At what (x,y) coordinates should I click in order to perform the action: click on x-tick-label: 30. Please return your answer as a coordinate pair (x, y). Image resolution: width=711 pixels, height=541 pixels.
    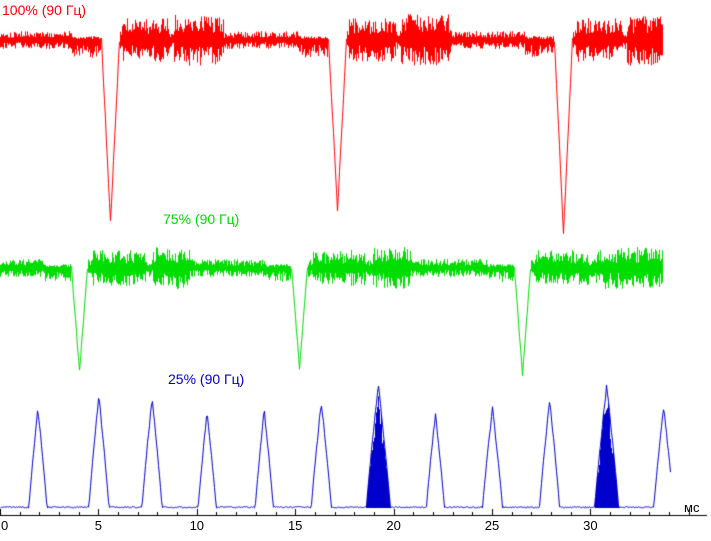
    Looking at the image, I should click on (590, 525).